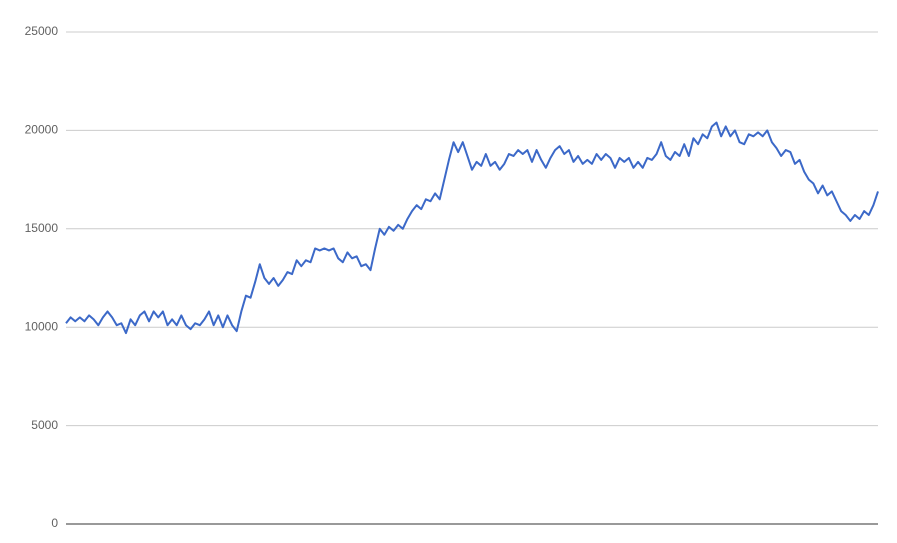  Describe the element at coordinates (42, 326) in the screenshot. I see `y-tick-label: 10000` at that location.